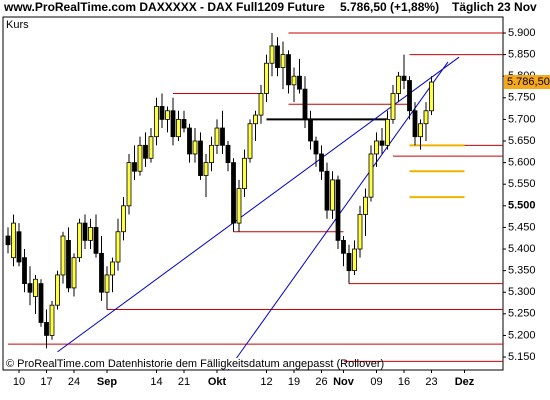  What do you see at coordinates (465, 382) in the screenshot?
I see `x-tick-label: Dez` at bounding box center [465, 382].